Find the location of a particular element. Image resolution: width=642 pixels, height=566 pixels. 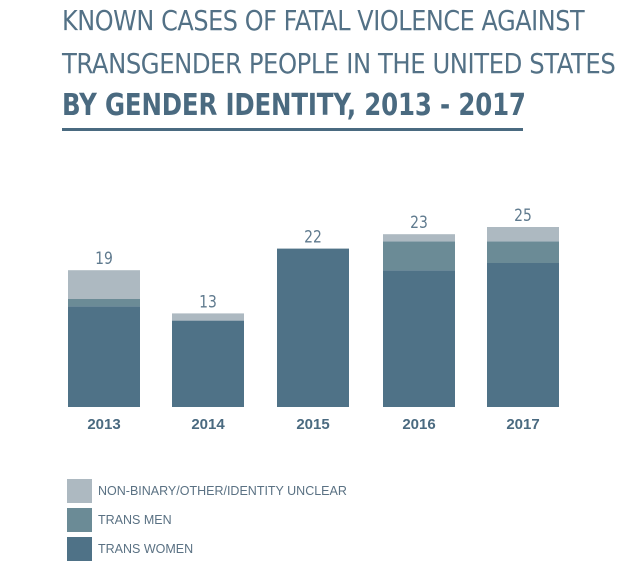

legend-label: NON-BINARY/OTHER/IDENTITY UNCLEAR is located at coordinates (222, 491).